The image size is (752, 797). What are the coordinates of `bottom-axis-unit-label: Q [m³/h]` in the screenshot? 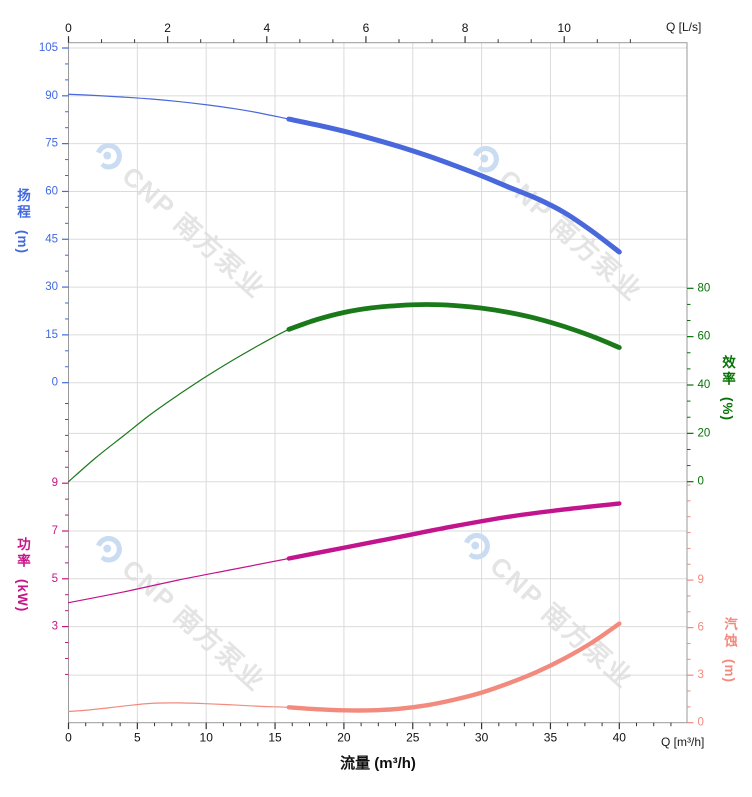 It's located at (683, 742).